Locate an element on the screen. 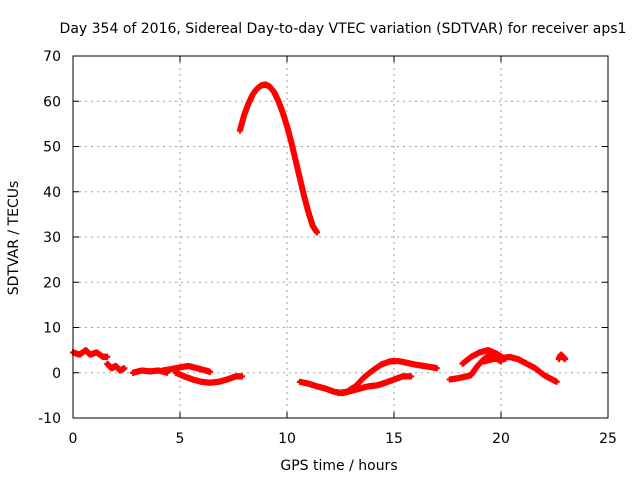 The width and height of the screenshot is (640, 480). y-tick-label: 10 is located at coordinates (52, 329).